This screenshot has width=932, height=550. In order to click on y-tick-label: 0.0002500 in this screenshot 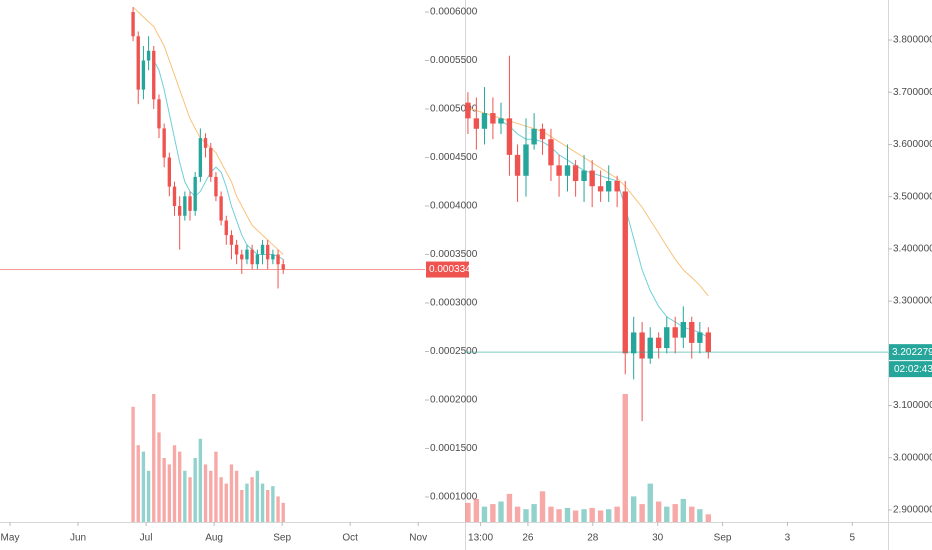, I will do `click(454, 351)`.